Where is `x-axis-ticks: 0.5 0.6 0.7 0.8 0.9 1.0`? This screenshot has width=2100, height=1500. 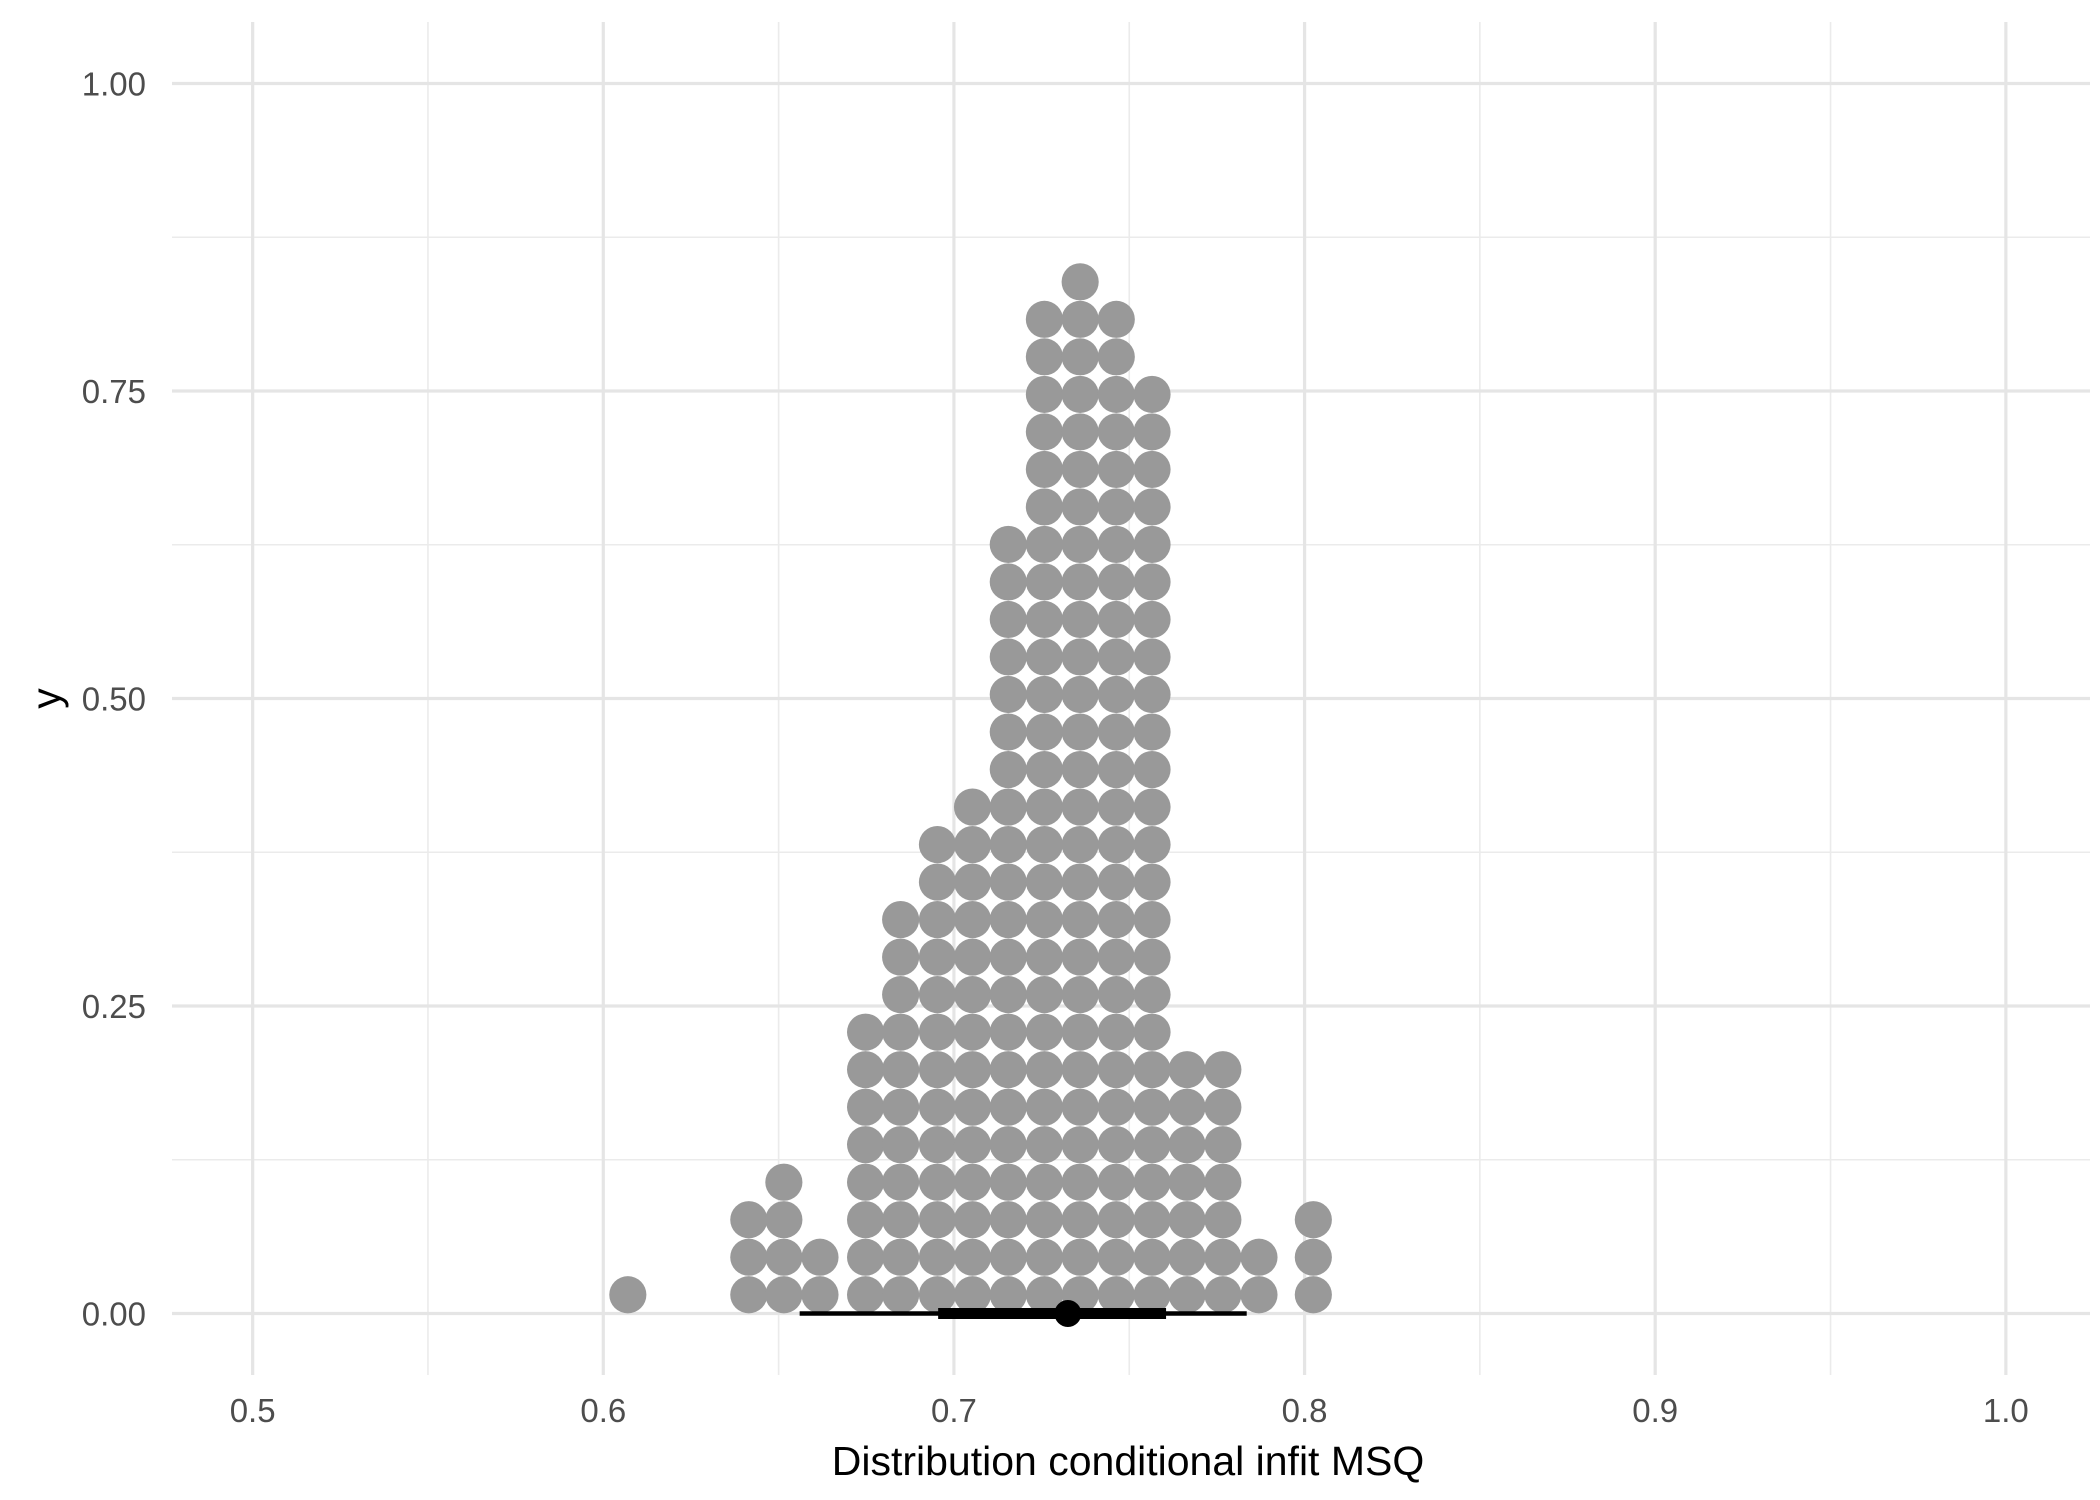
x-axis-ticks: 0.5 0.6 0.7 0.8 0.9 1.0 is located at coordinates (1129, 1410).